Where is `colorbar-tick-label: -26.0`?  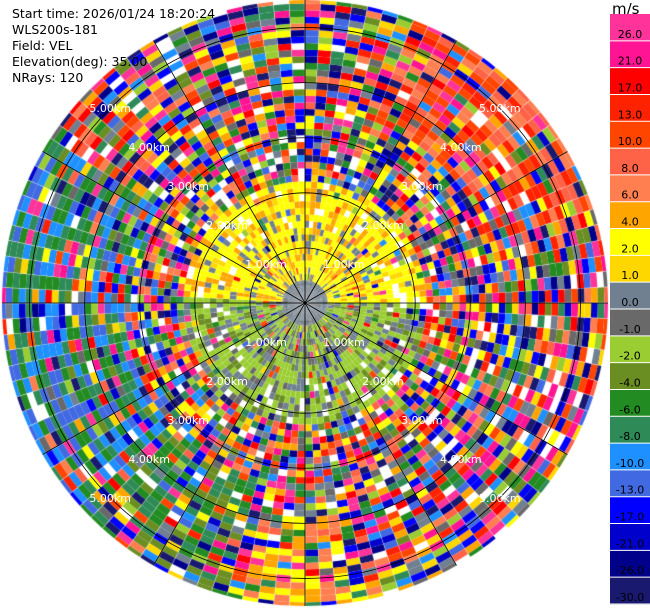
colorbar-tick-label: -26.0 is located at coordinates (630, 570).